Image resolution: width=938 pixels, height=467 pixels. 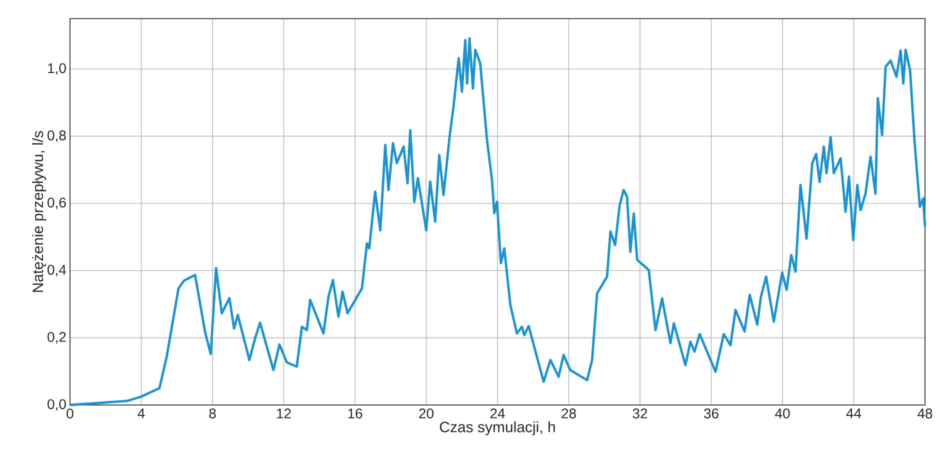 What do you see at coordinates (426, 413) in the screenshot?
I see `x-tick-label: 20` at bounding box center [426, 413].